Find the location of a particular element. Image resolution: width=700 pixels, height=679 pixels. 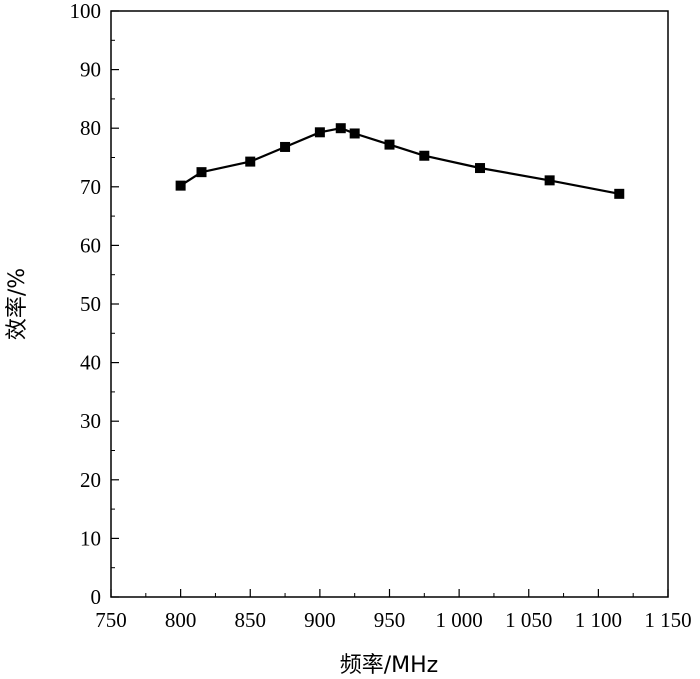

y-tick-label: 30 is located at coordinates (90, 421).